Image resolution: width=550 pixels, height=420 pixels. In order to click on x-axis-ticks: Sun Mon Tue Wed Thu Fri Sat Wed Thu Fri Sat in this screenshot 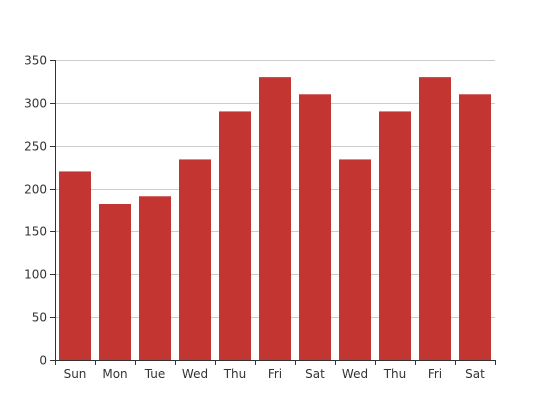, I will do `click(275, 370)`.